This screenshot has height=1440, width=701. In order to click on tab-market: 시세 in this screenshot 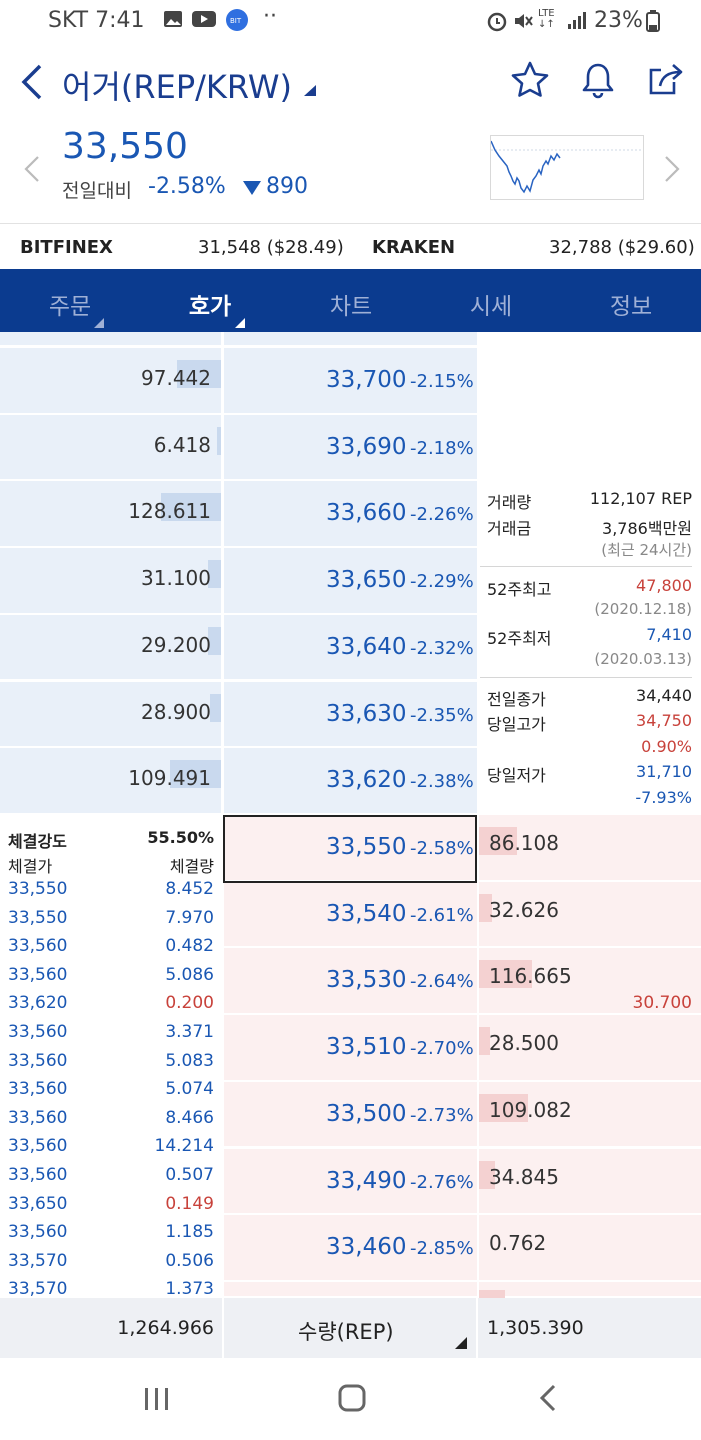, I will do `click(491, 307)`.